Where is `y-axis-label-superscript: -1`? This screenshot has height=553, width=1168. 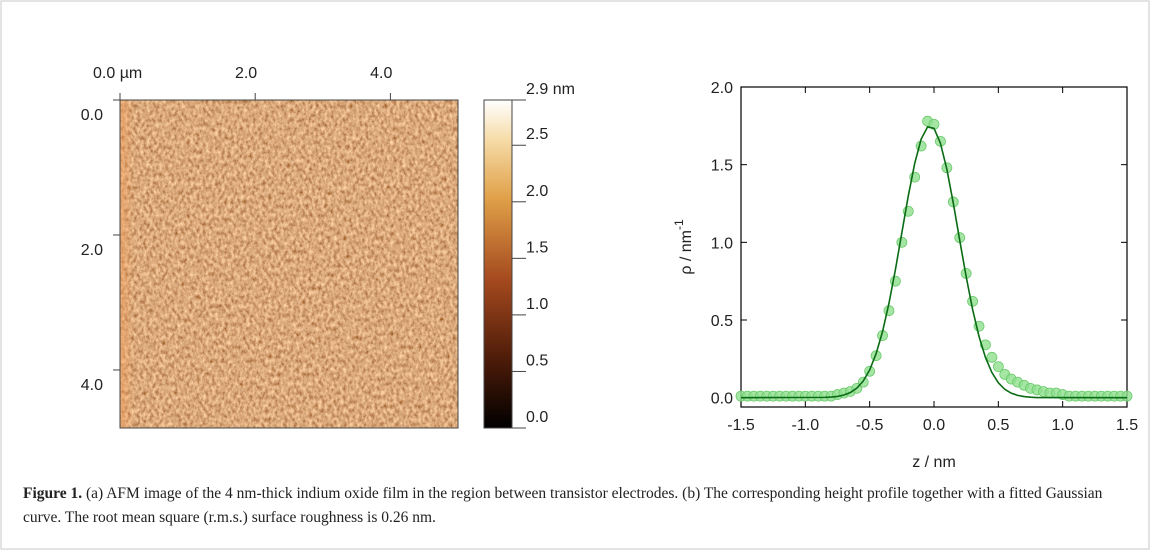
y-axis-label-superscript: -1 is located at coordinates (679, 224).